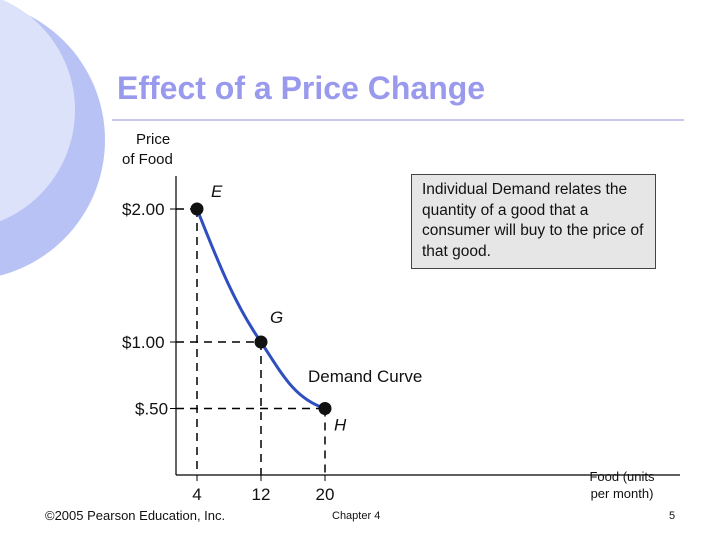  What do you see at coordinates (301, 88) in the screenshot?
I see `slide-title: Effect of a Price Change` at bounding box center [301, 88].